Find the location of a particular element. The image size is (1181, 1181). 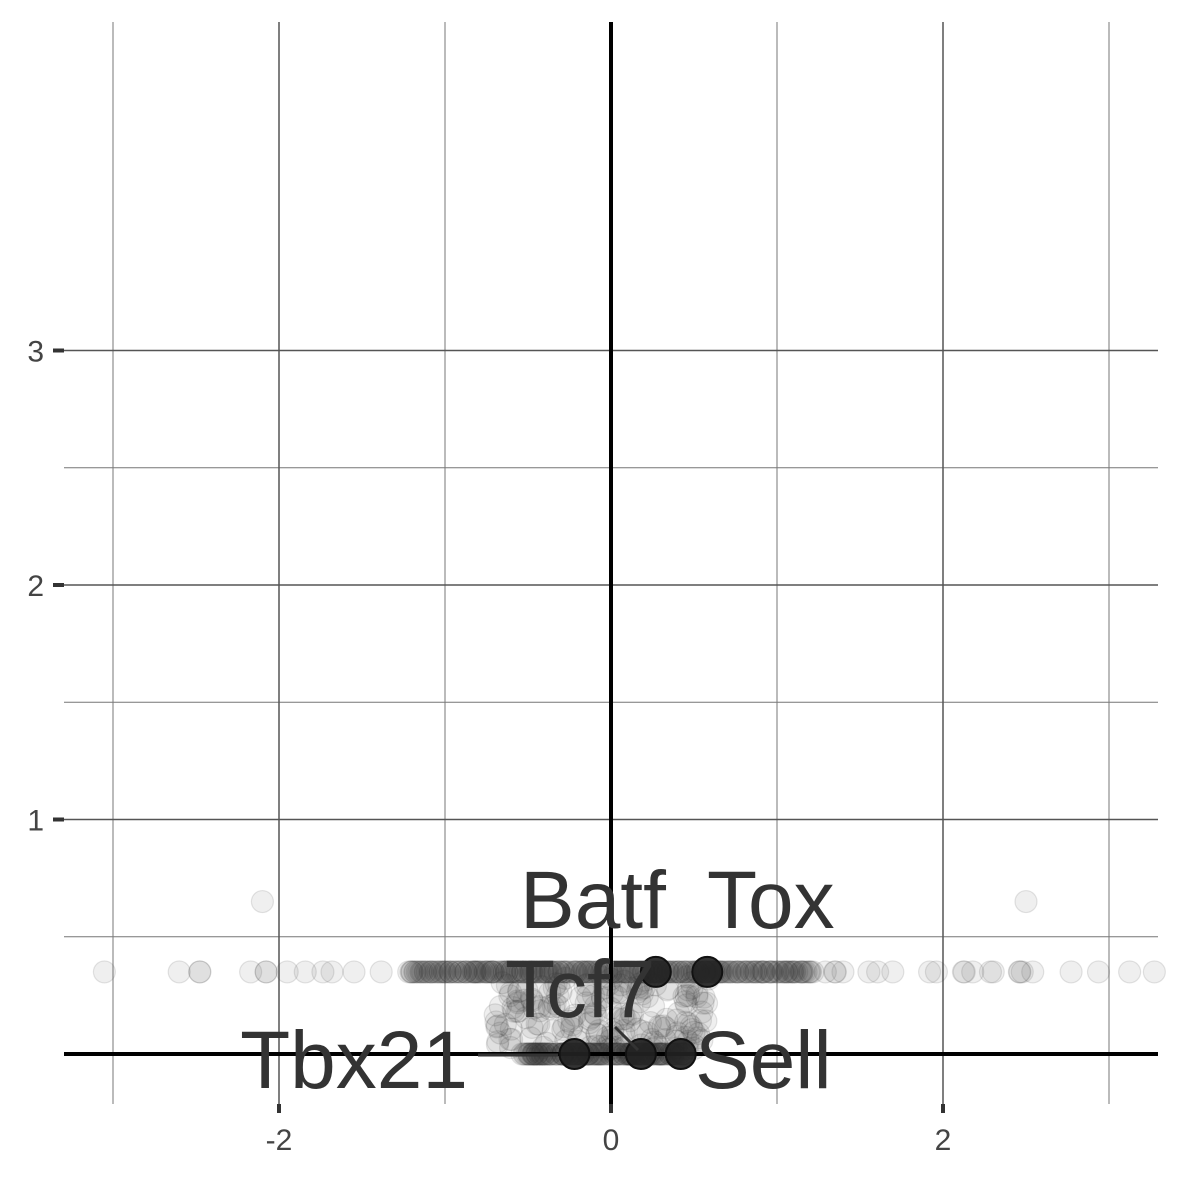

gene-label-batf: Batf is located at coordinates (593, 900).